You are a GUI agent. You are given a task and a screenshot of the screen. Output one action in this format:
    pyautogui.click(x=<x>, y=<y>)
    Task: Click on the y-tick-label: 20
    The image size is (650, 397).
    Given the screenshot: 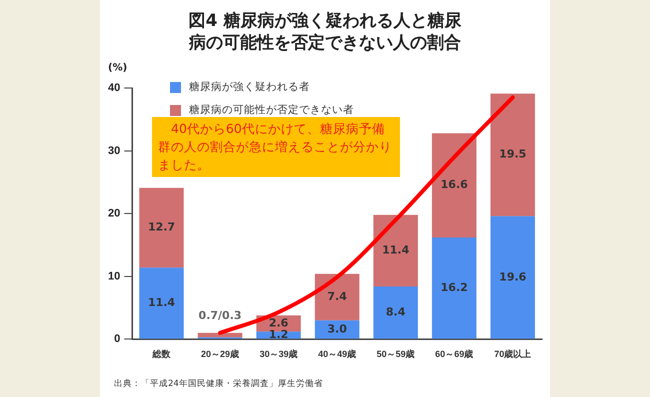 What is the action you would take?
    pyautogui.click(x=114, y=214)
    